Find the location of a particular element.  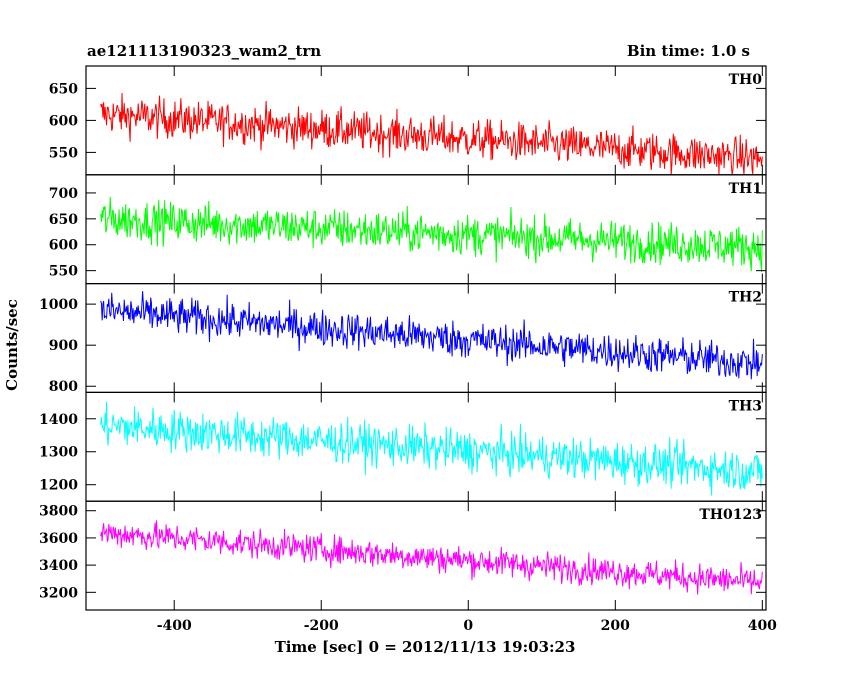

y-tick-label: 1000 is located at coordinates (58, 305).